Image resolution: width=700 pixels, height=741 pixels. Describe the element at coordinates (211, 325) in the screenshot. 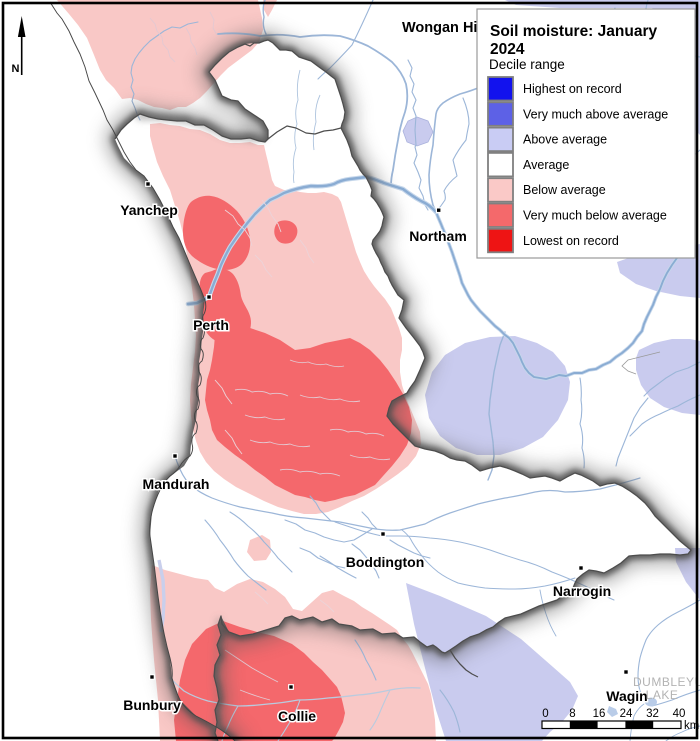

I see `svg-text: Perth` at that location.